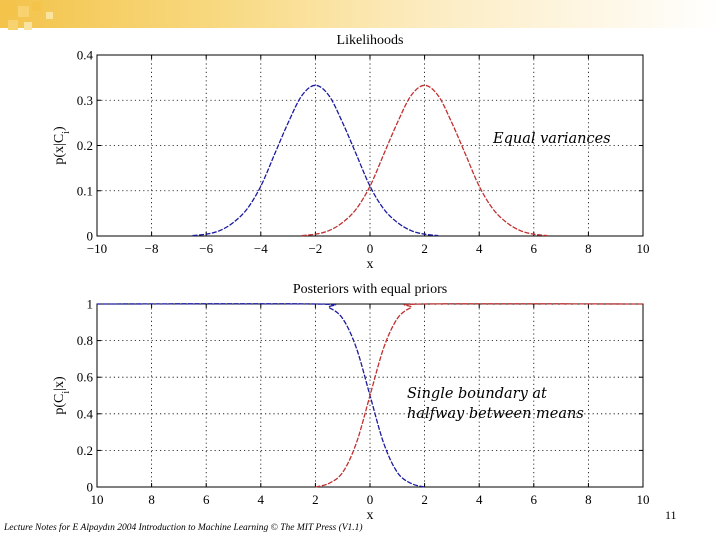 This screenshot has height=540, width=720. Describe the element at coordinates (315, 160) in the screenshot. I see `chart-1-series-1-line` at that location.